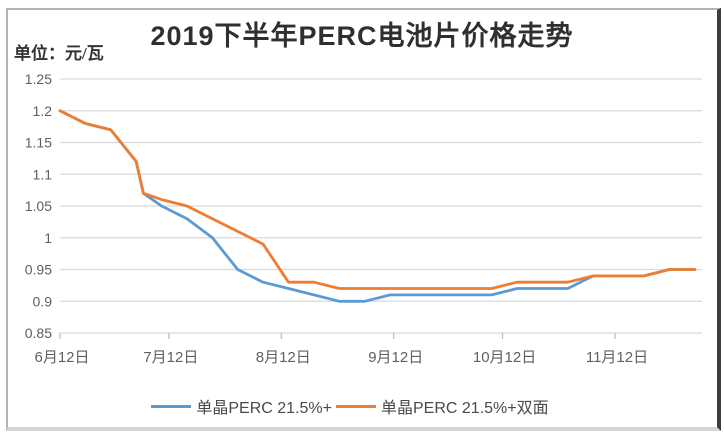 This screenshot has height=434, width=724. I want to click on legend-line-swatch-orange, so click(356, 406).